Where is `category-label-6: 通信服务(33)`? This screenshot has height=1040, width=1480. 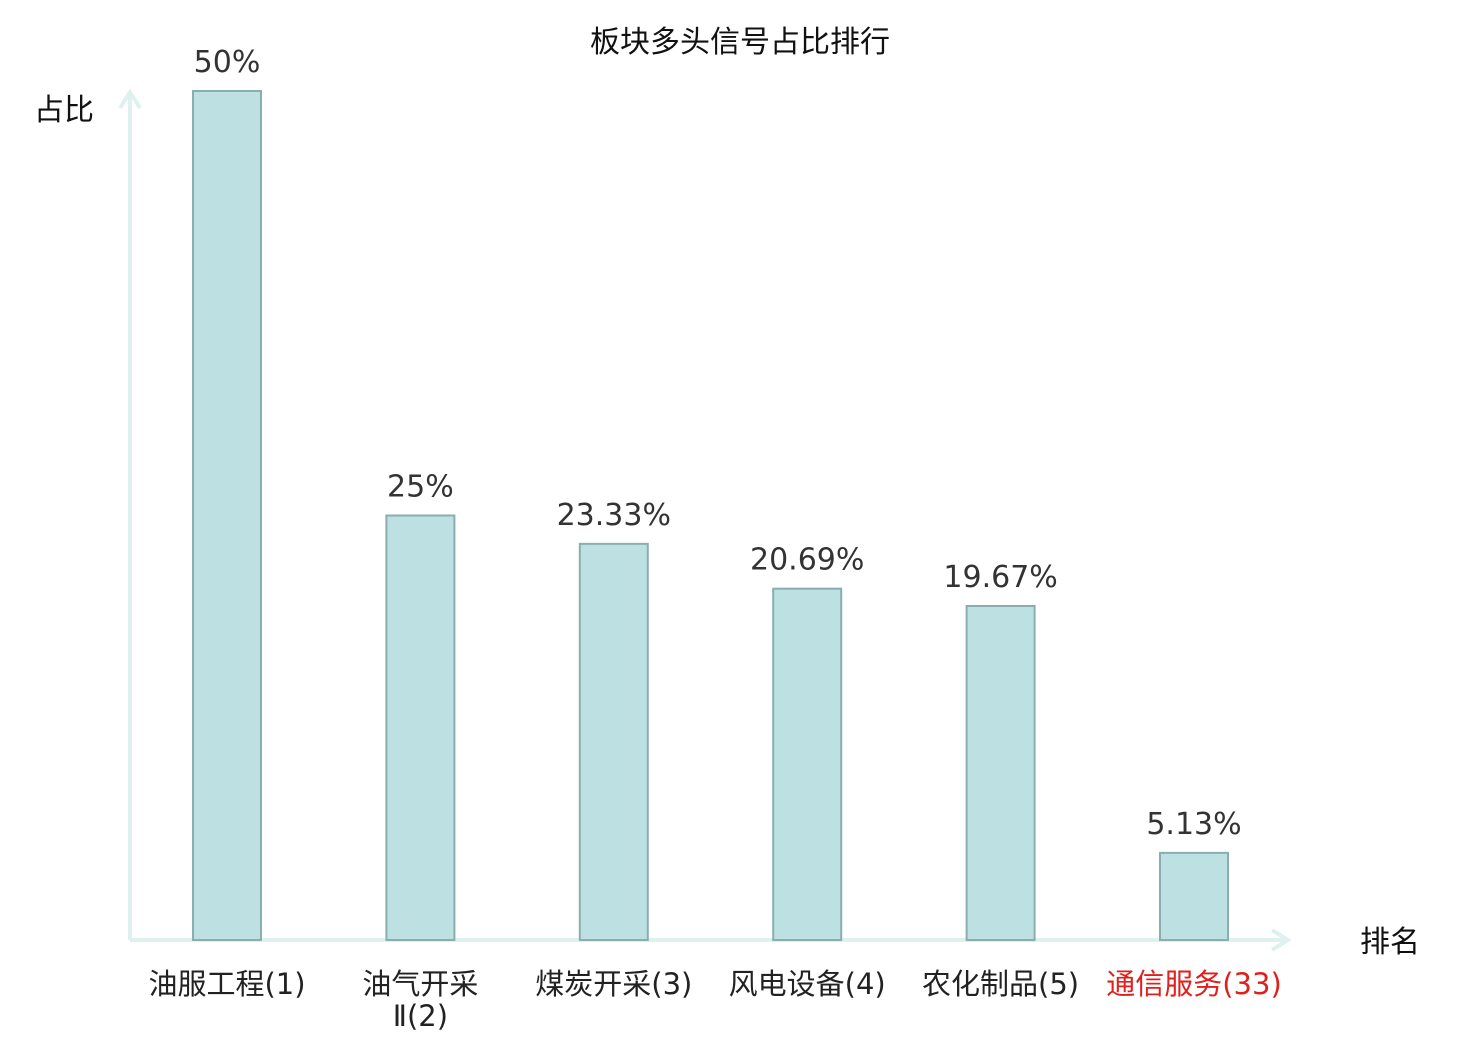
category-label-6: 通信服务(33) is located at coordinates (1194, 984).